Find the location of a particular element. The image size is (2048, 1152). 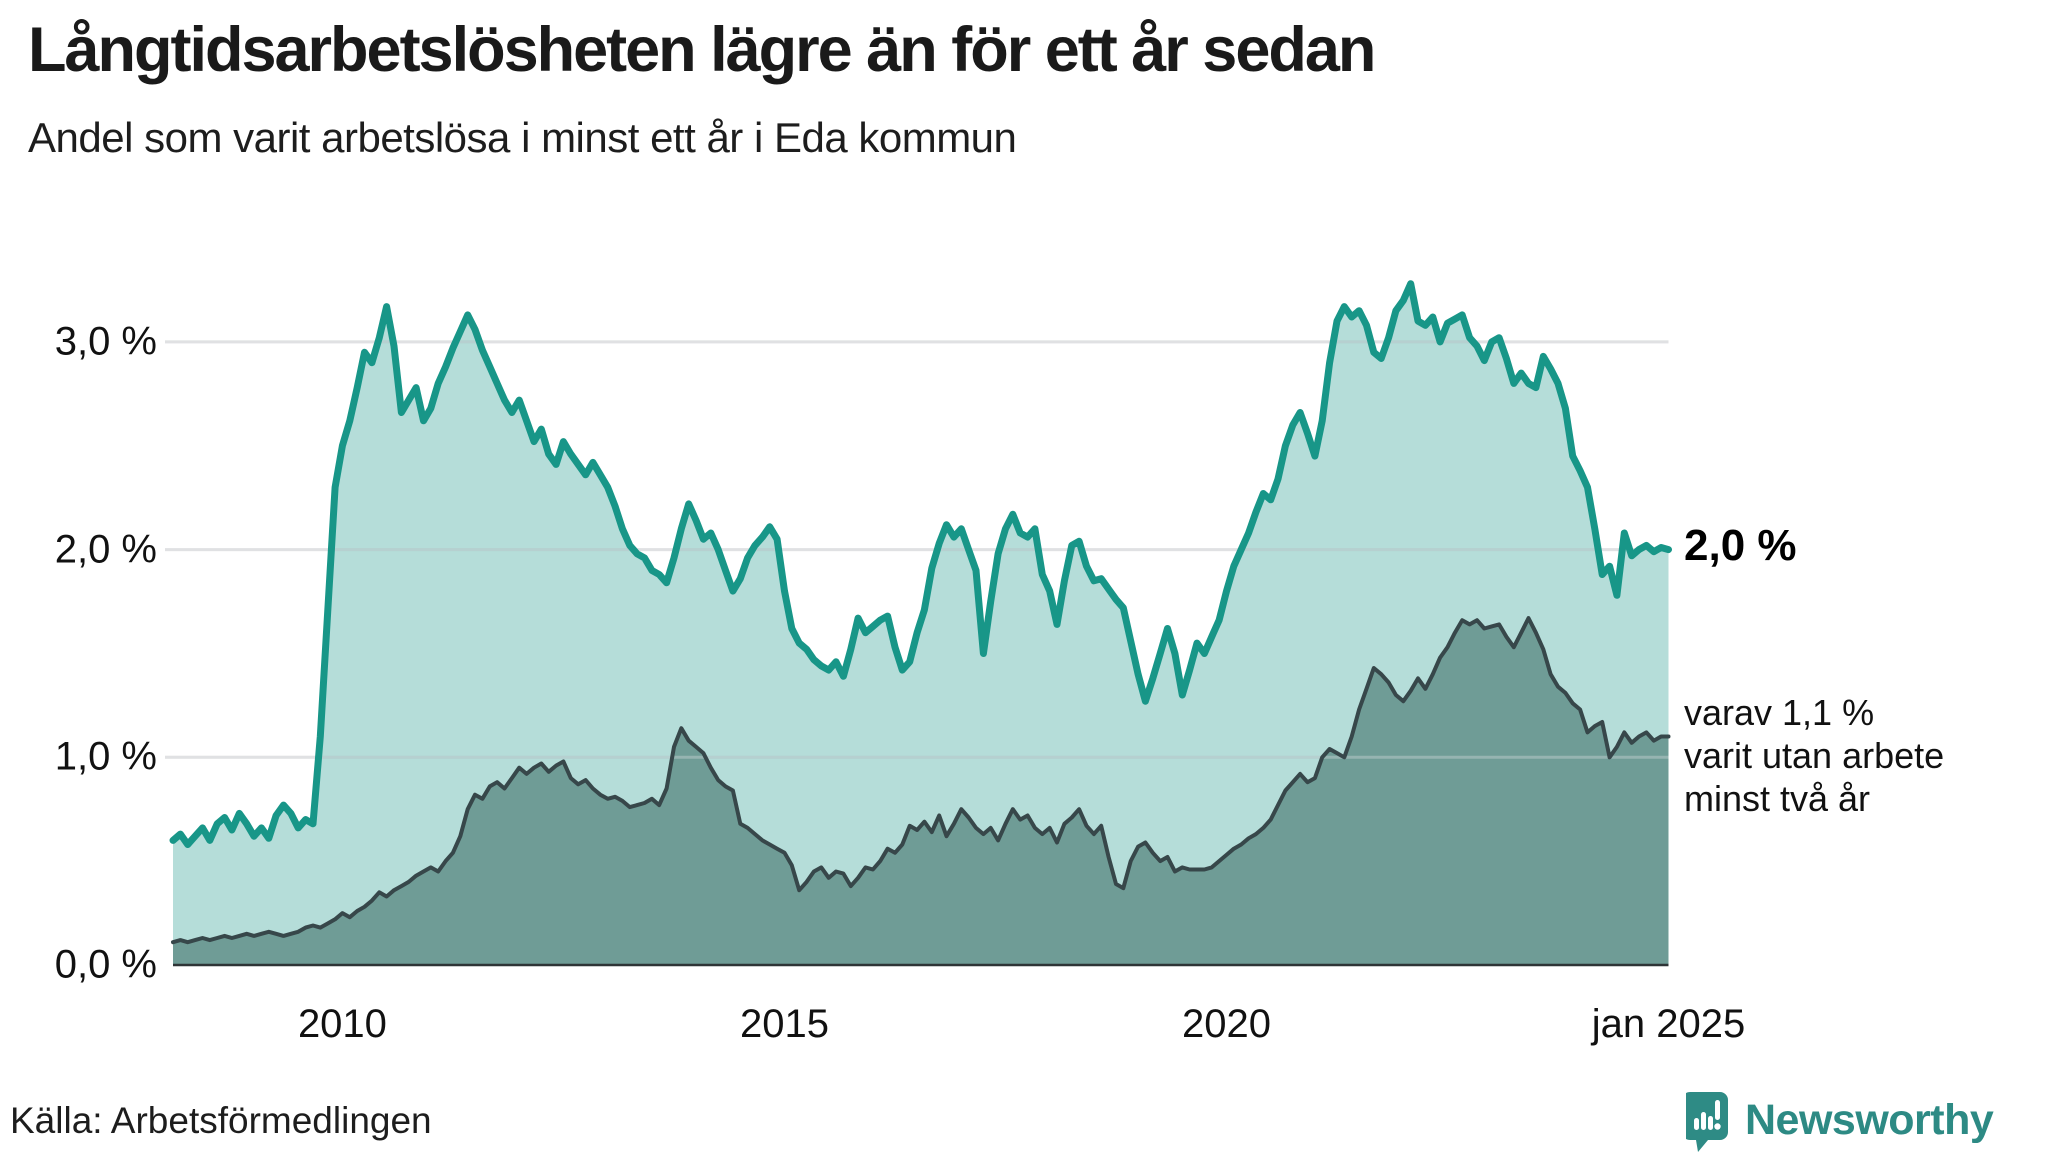

secondary-annotation-line2: varit utan arbete is located at coordinates (1814, 755).